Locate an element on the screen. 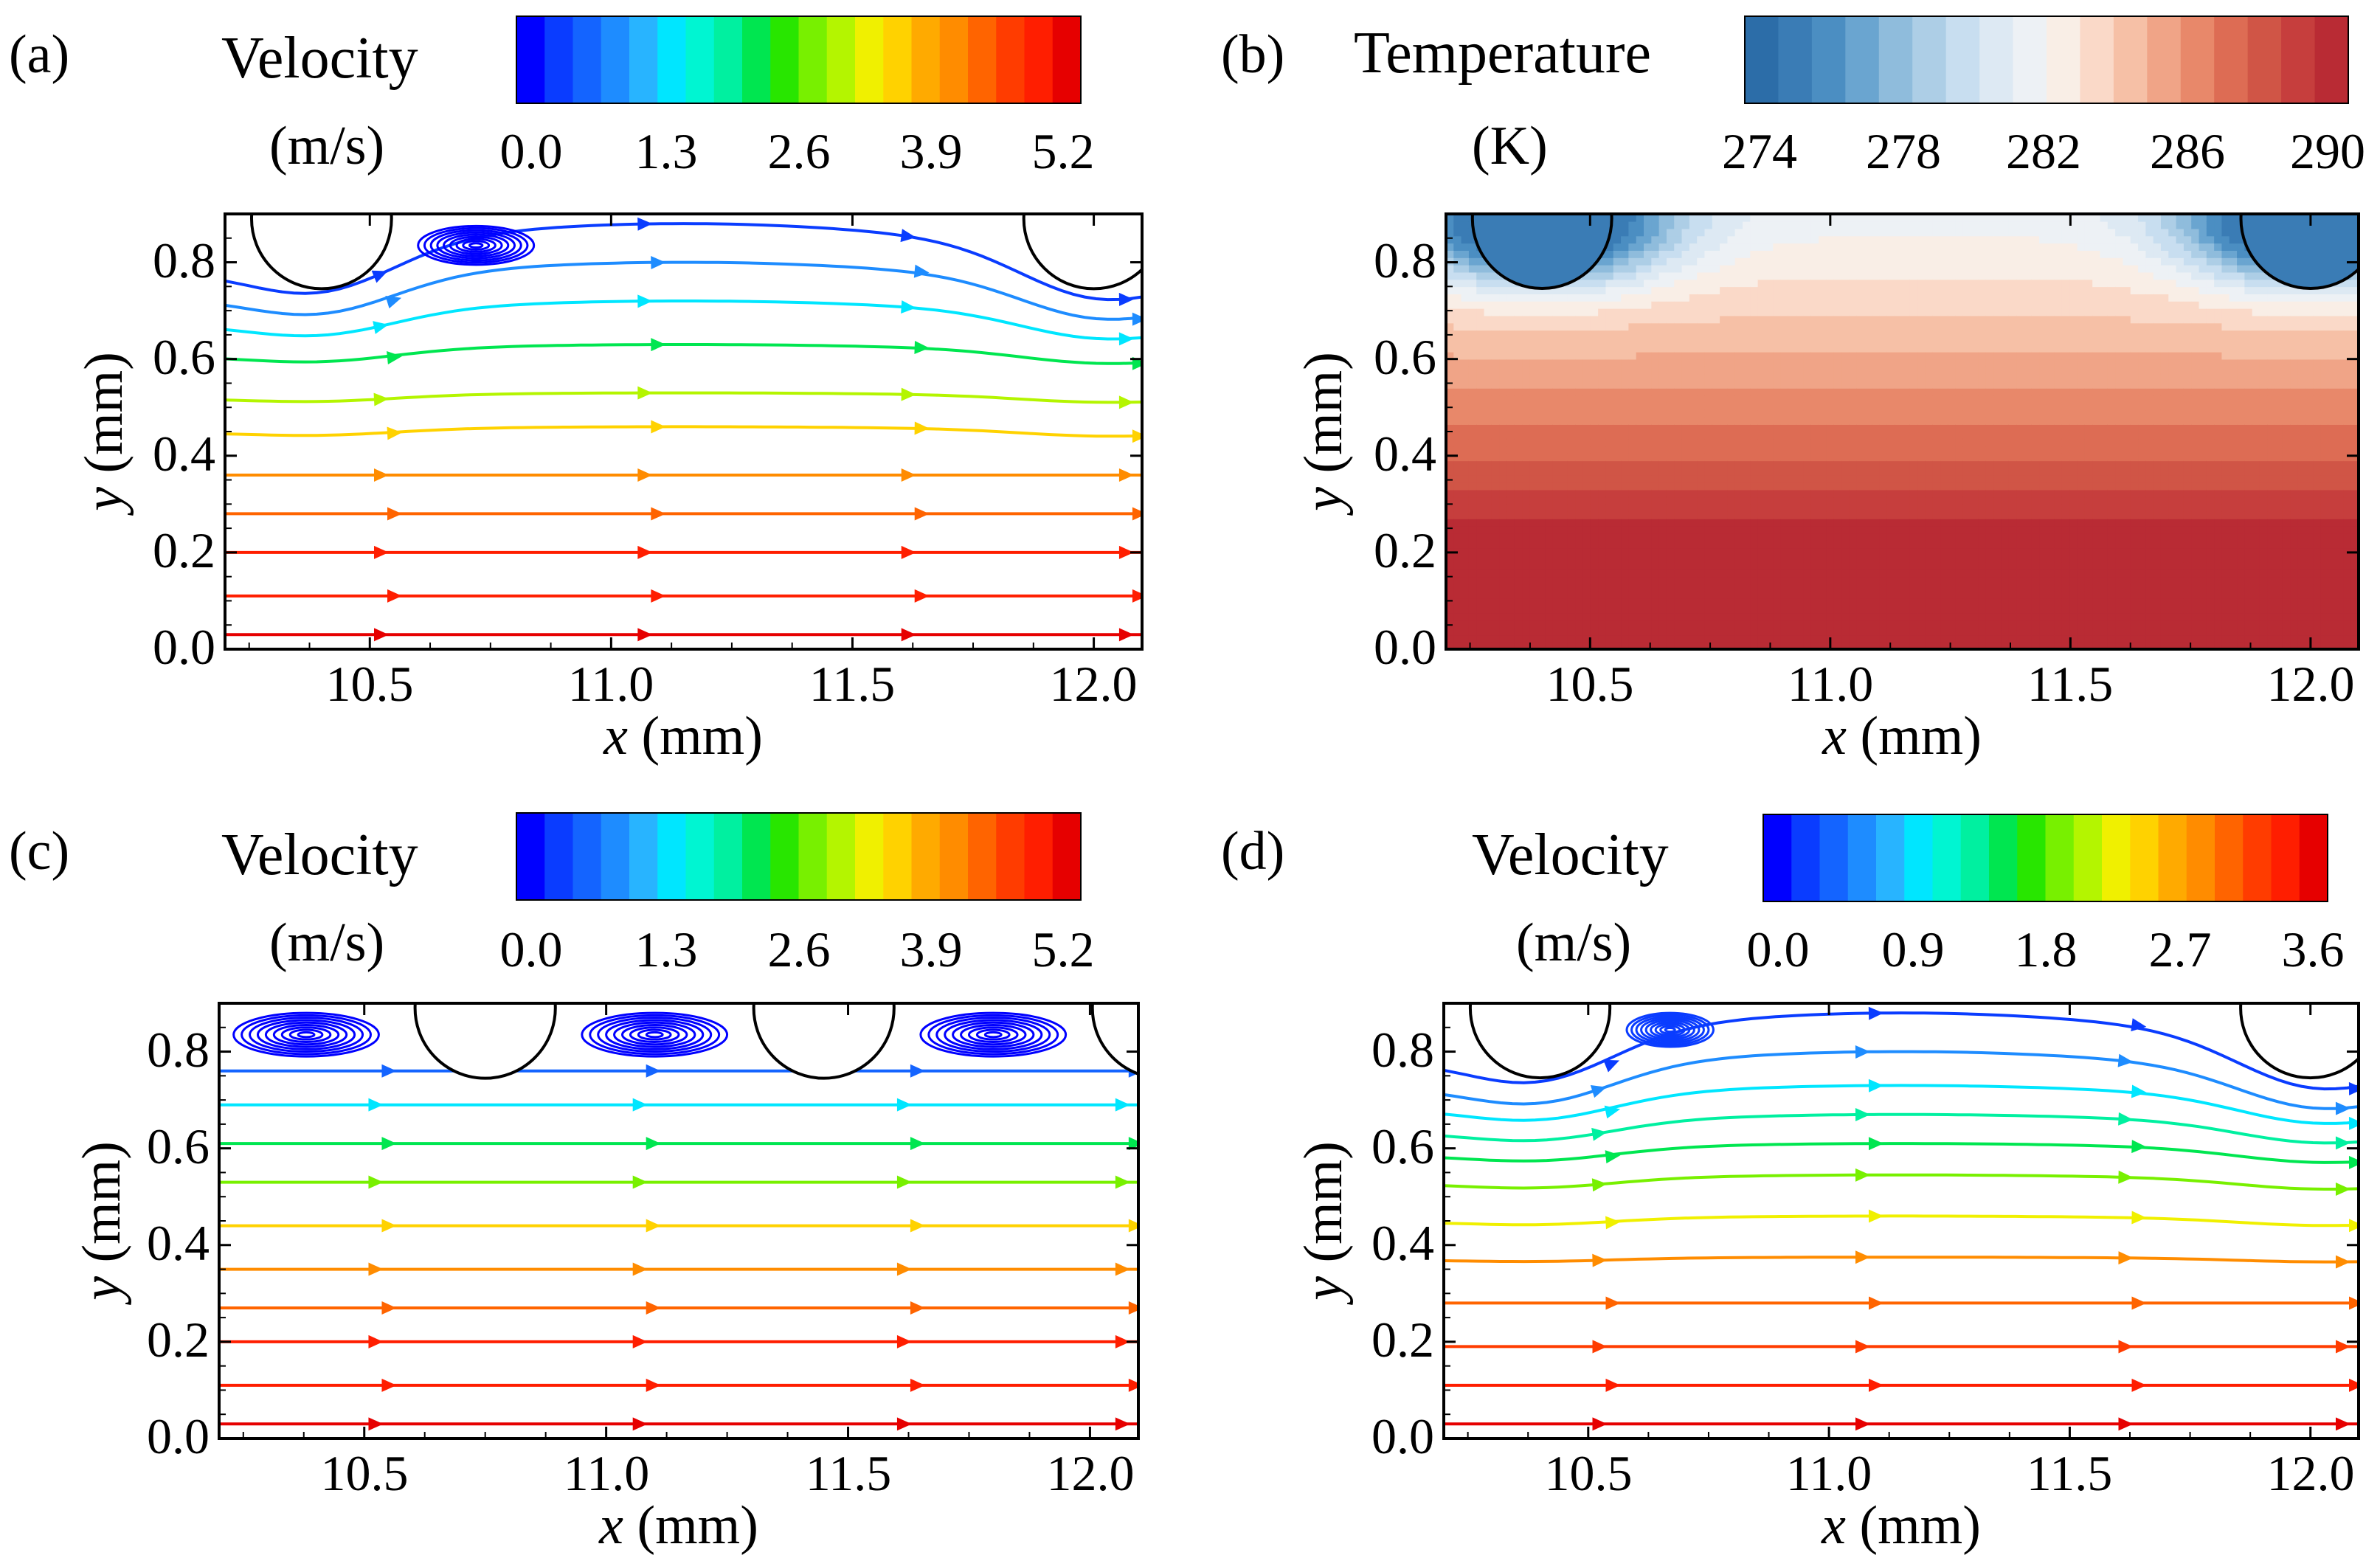  streamline-arrow is located at coordinates (645, 301).